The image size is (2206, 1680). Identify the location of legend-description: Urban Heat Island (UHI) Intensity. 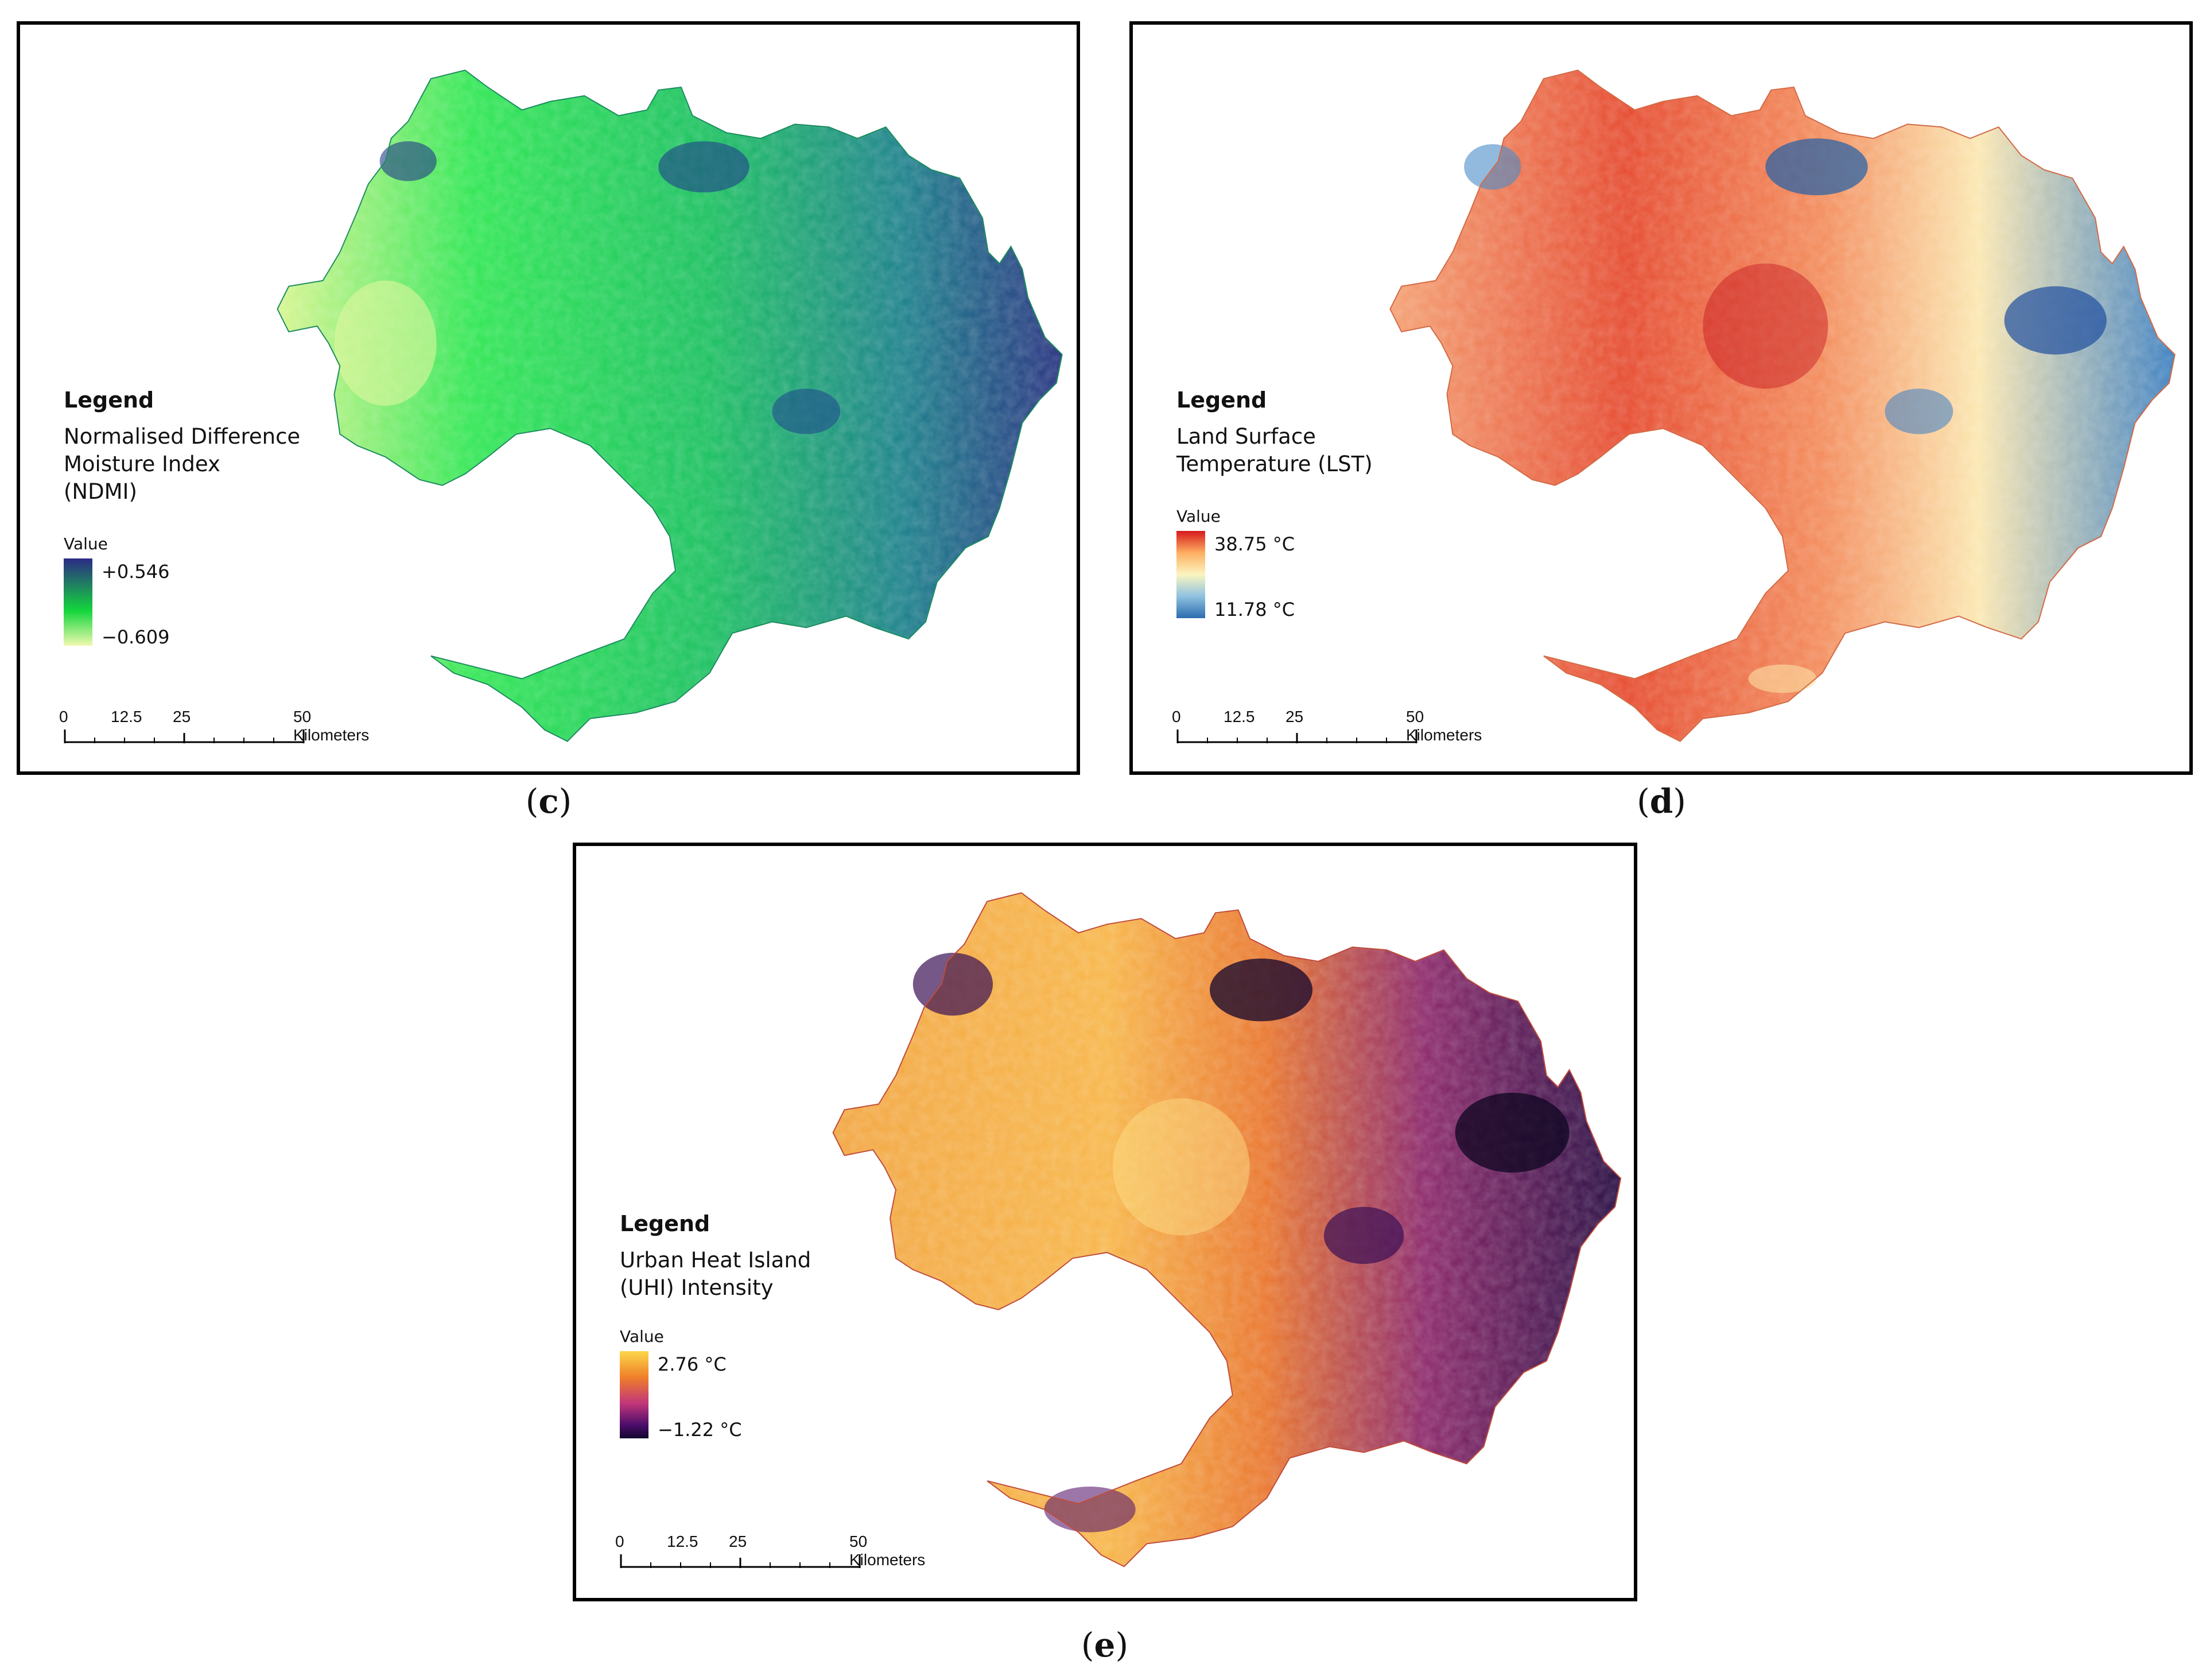
(716, 1274).